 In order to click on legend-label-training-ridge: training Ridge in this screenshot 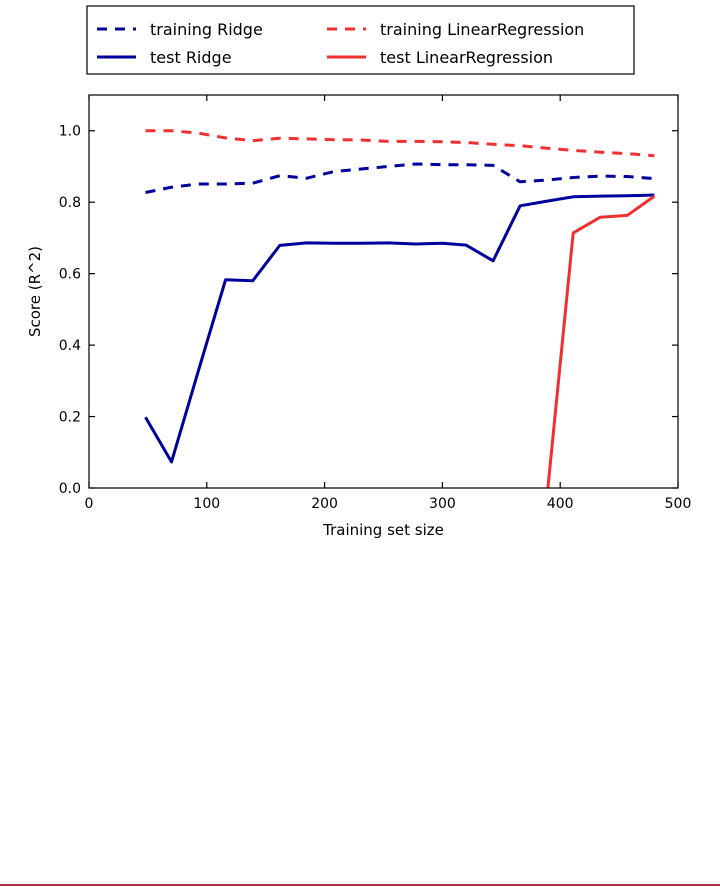, I will do `click(206, 29)`.